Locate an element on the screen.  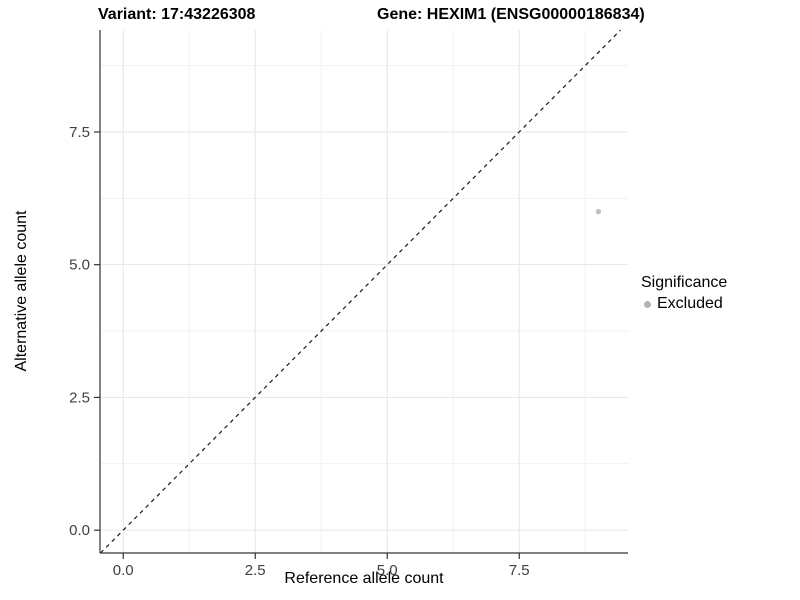
y-tick-label: 0.0 is located at coordinates (79, 530).